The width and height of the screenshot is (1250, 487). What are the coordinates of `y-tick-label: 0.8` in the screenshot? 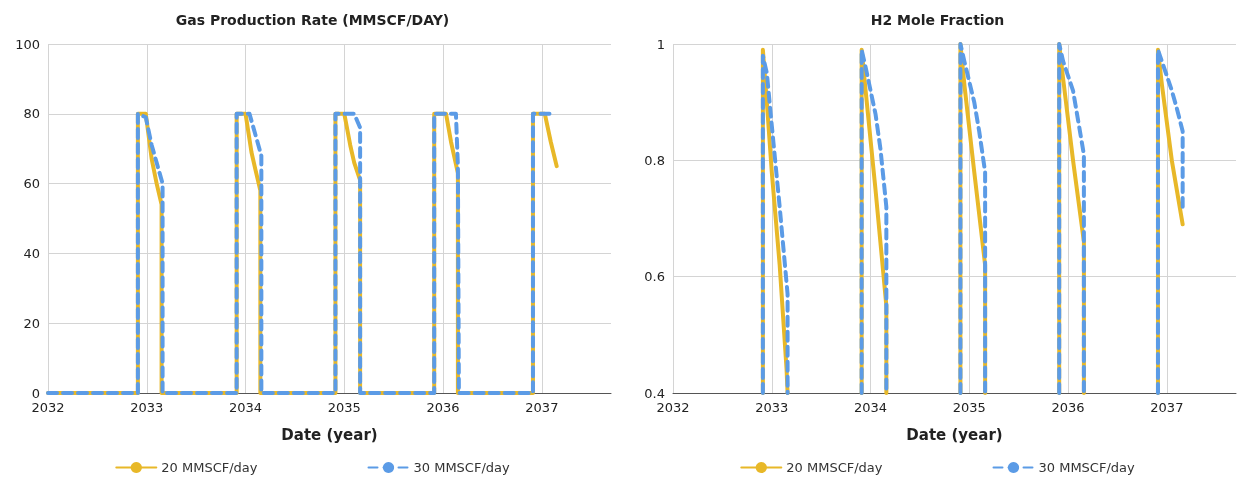 It's located at (654, 160).